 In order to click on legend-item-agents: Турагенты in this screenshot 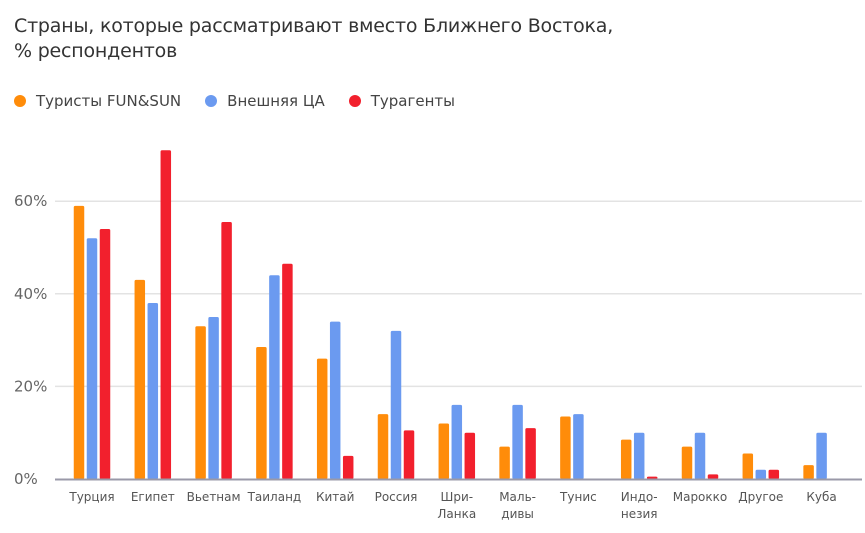, I will do `click(402, 101)`.